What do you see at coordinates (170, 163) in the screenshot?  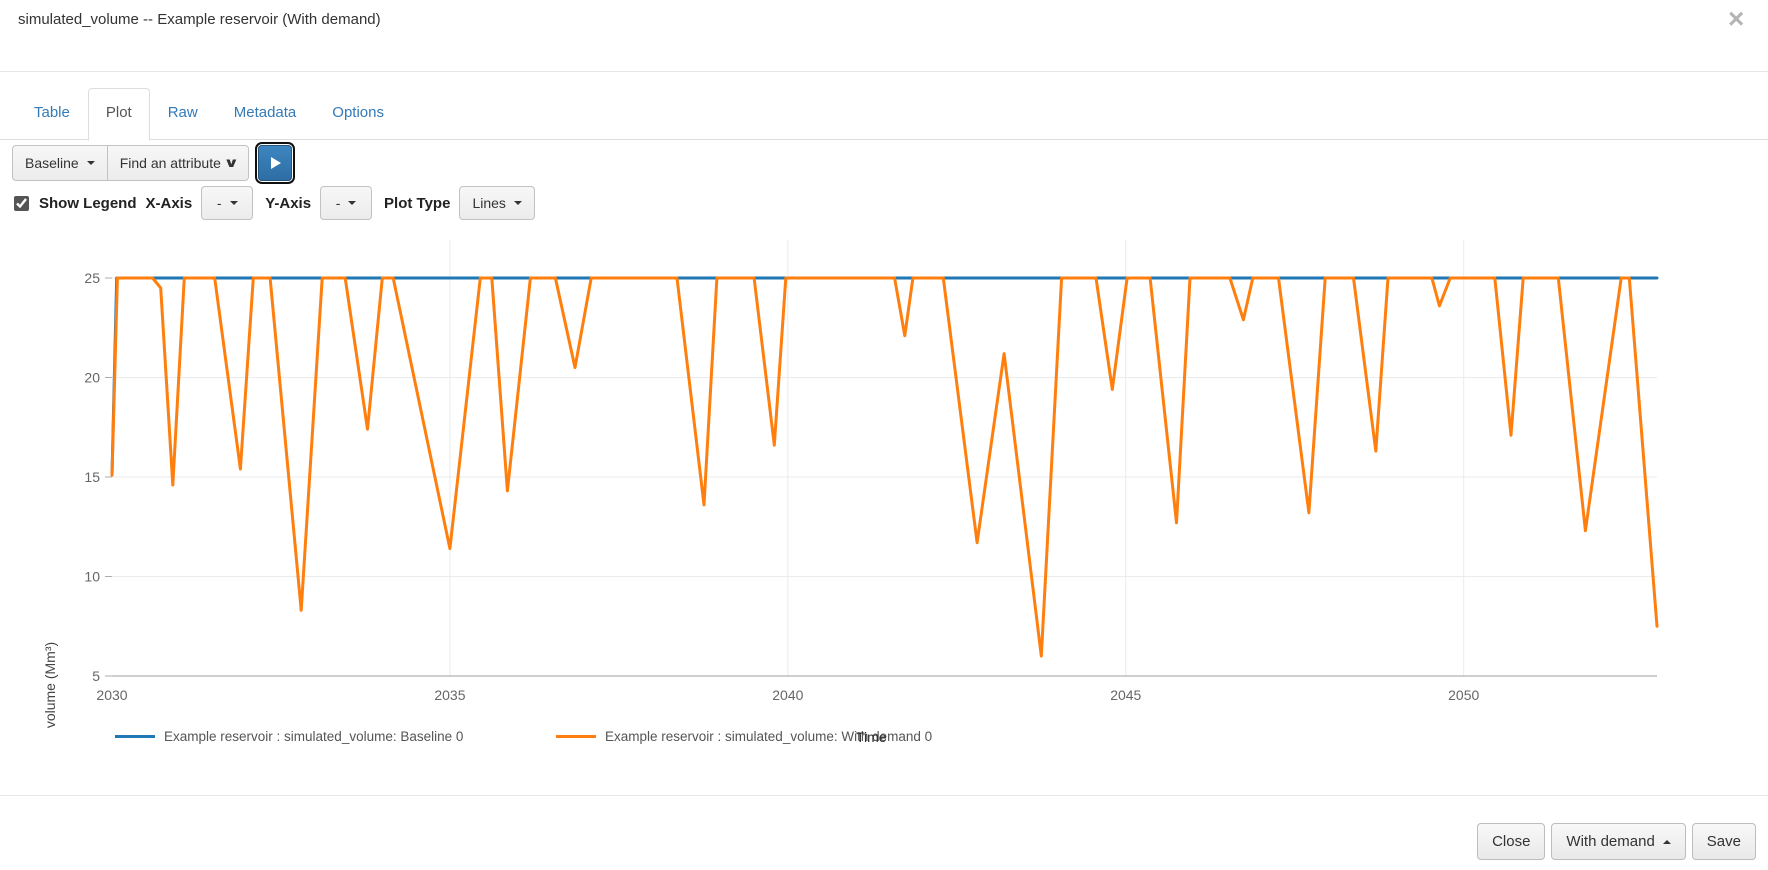 I see `attribute-select-label: Find an attribute` at bounding box center [170, 163].